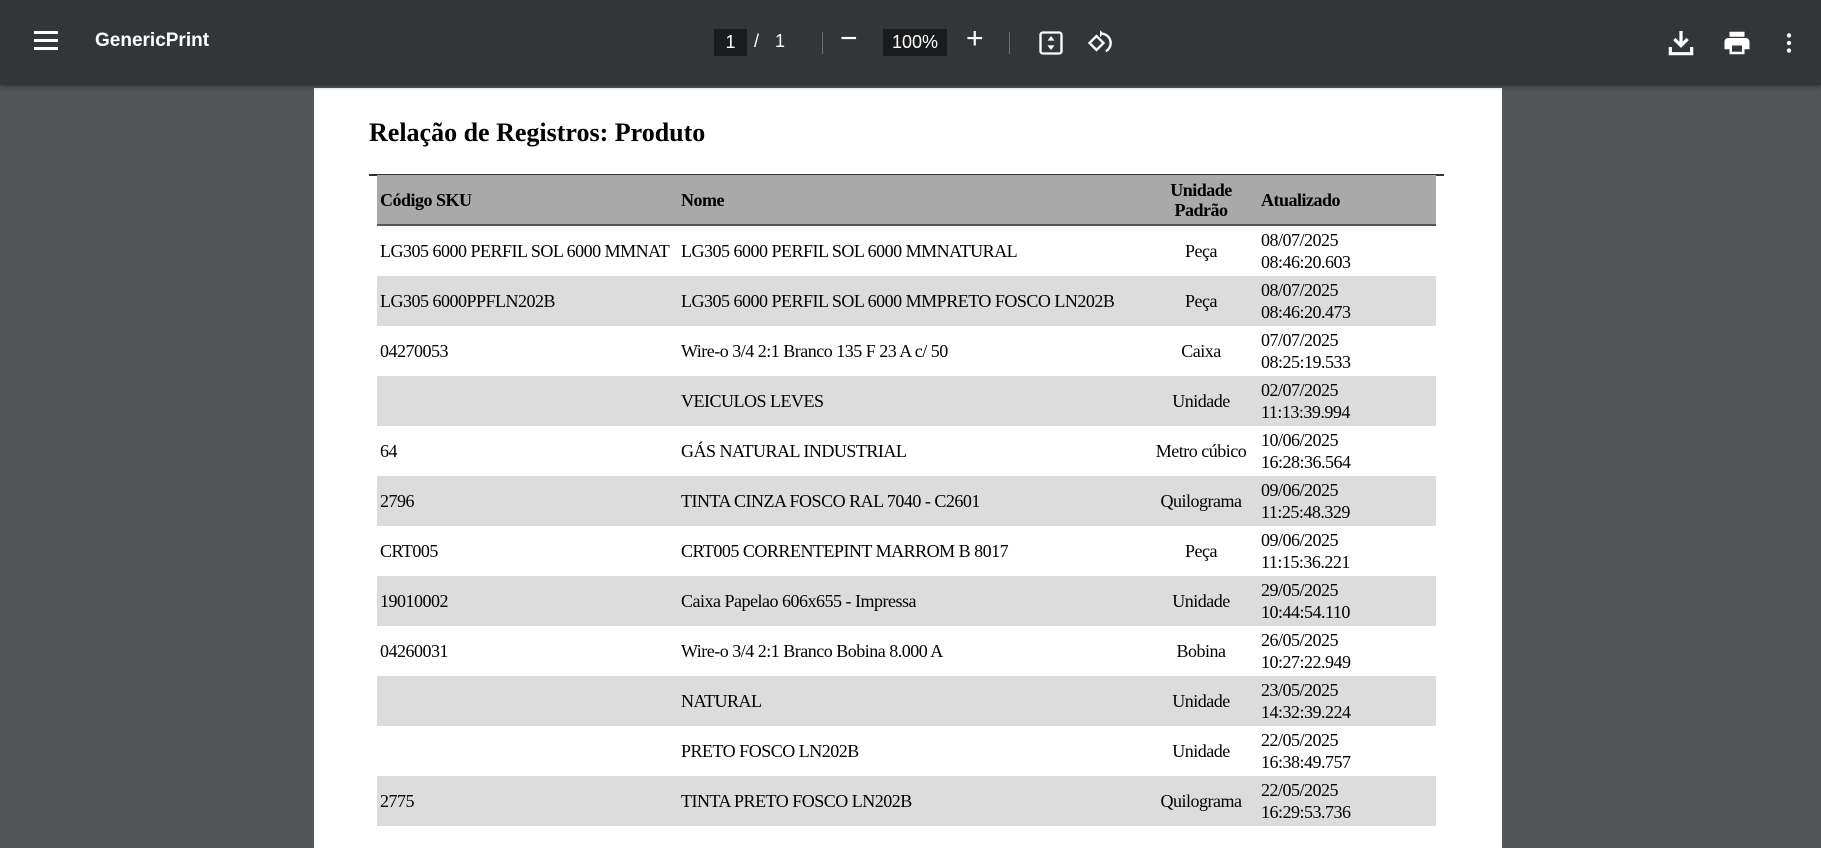  I want to click on sku-cell: 2796, so click(527, 501).